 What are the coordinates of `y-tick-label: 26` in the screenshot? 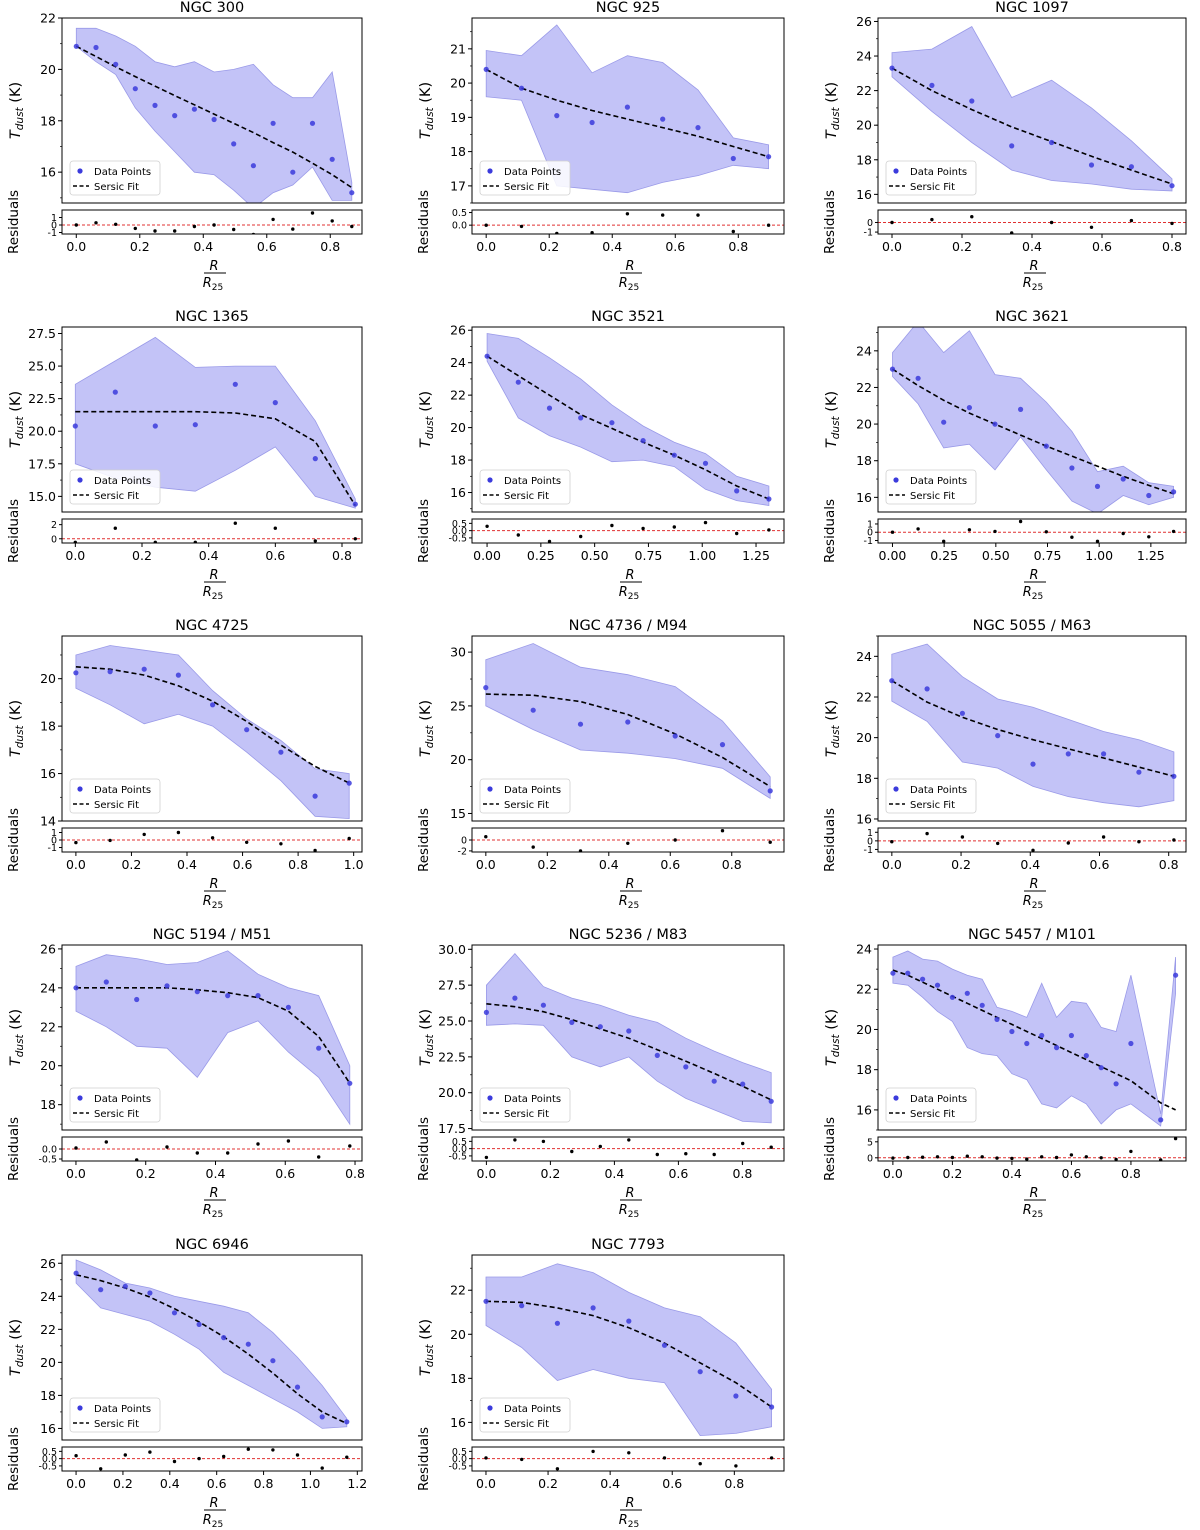 It's located at (48, 948).